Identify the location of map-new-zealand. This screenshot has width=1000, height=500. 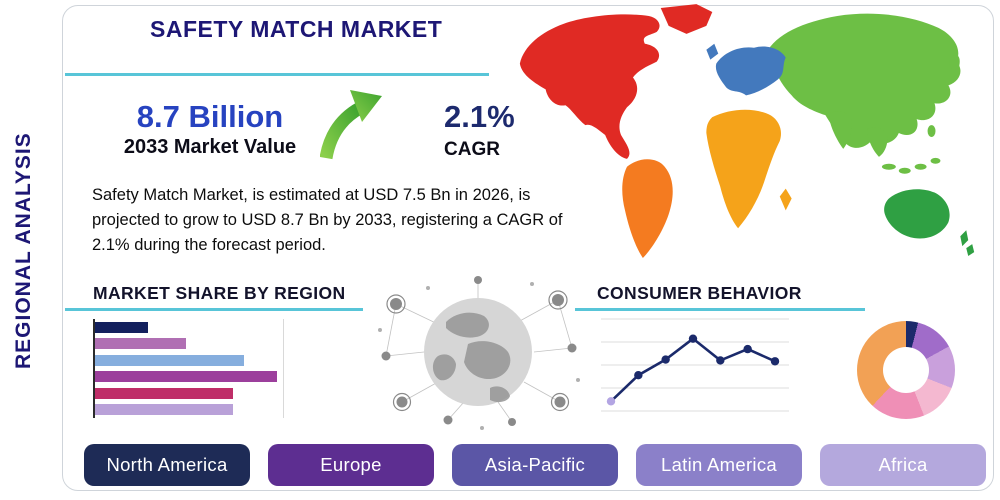
(967, 243).